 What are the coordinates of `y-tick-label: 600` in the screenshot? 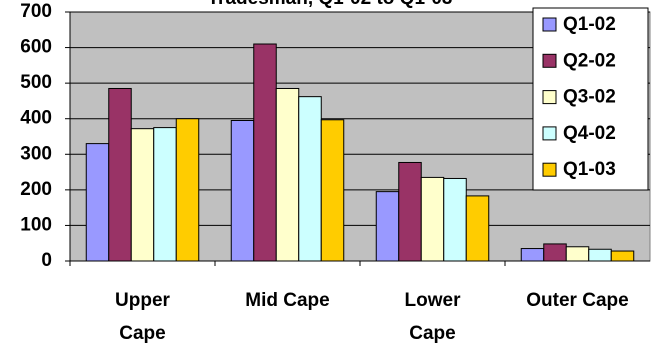 It's located at (36, 47).